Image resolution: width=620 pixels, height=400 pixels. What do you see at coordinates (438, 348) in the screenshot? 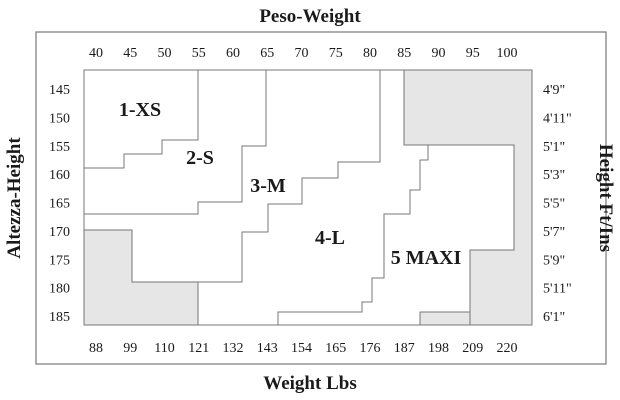
I see `tick-weight-lbs: 198` at bounding box center [438, 348].